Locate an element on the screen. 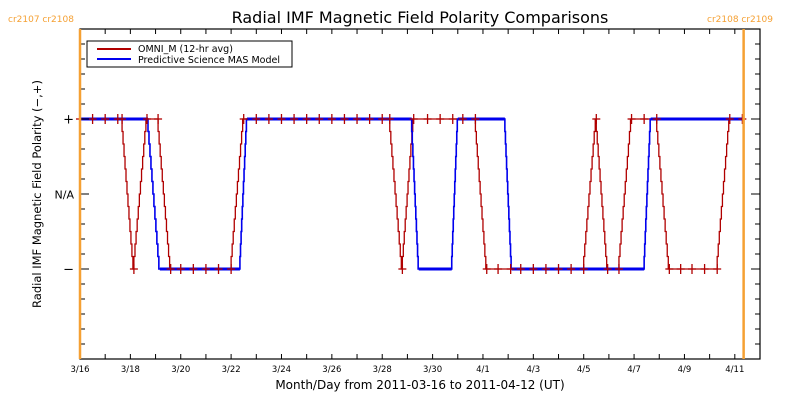 The height and width of the screenshot is (400, 800). x-tick-label: 3/28 is located at coordinates (382, 370).